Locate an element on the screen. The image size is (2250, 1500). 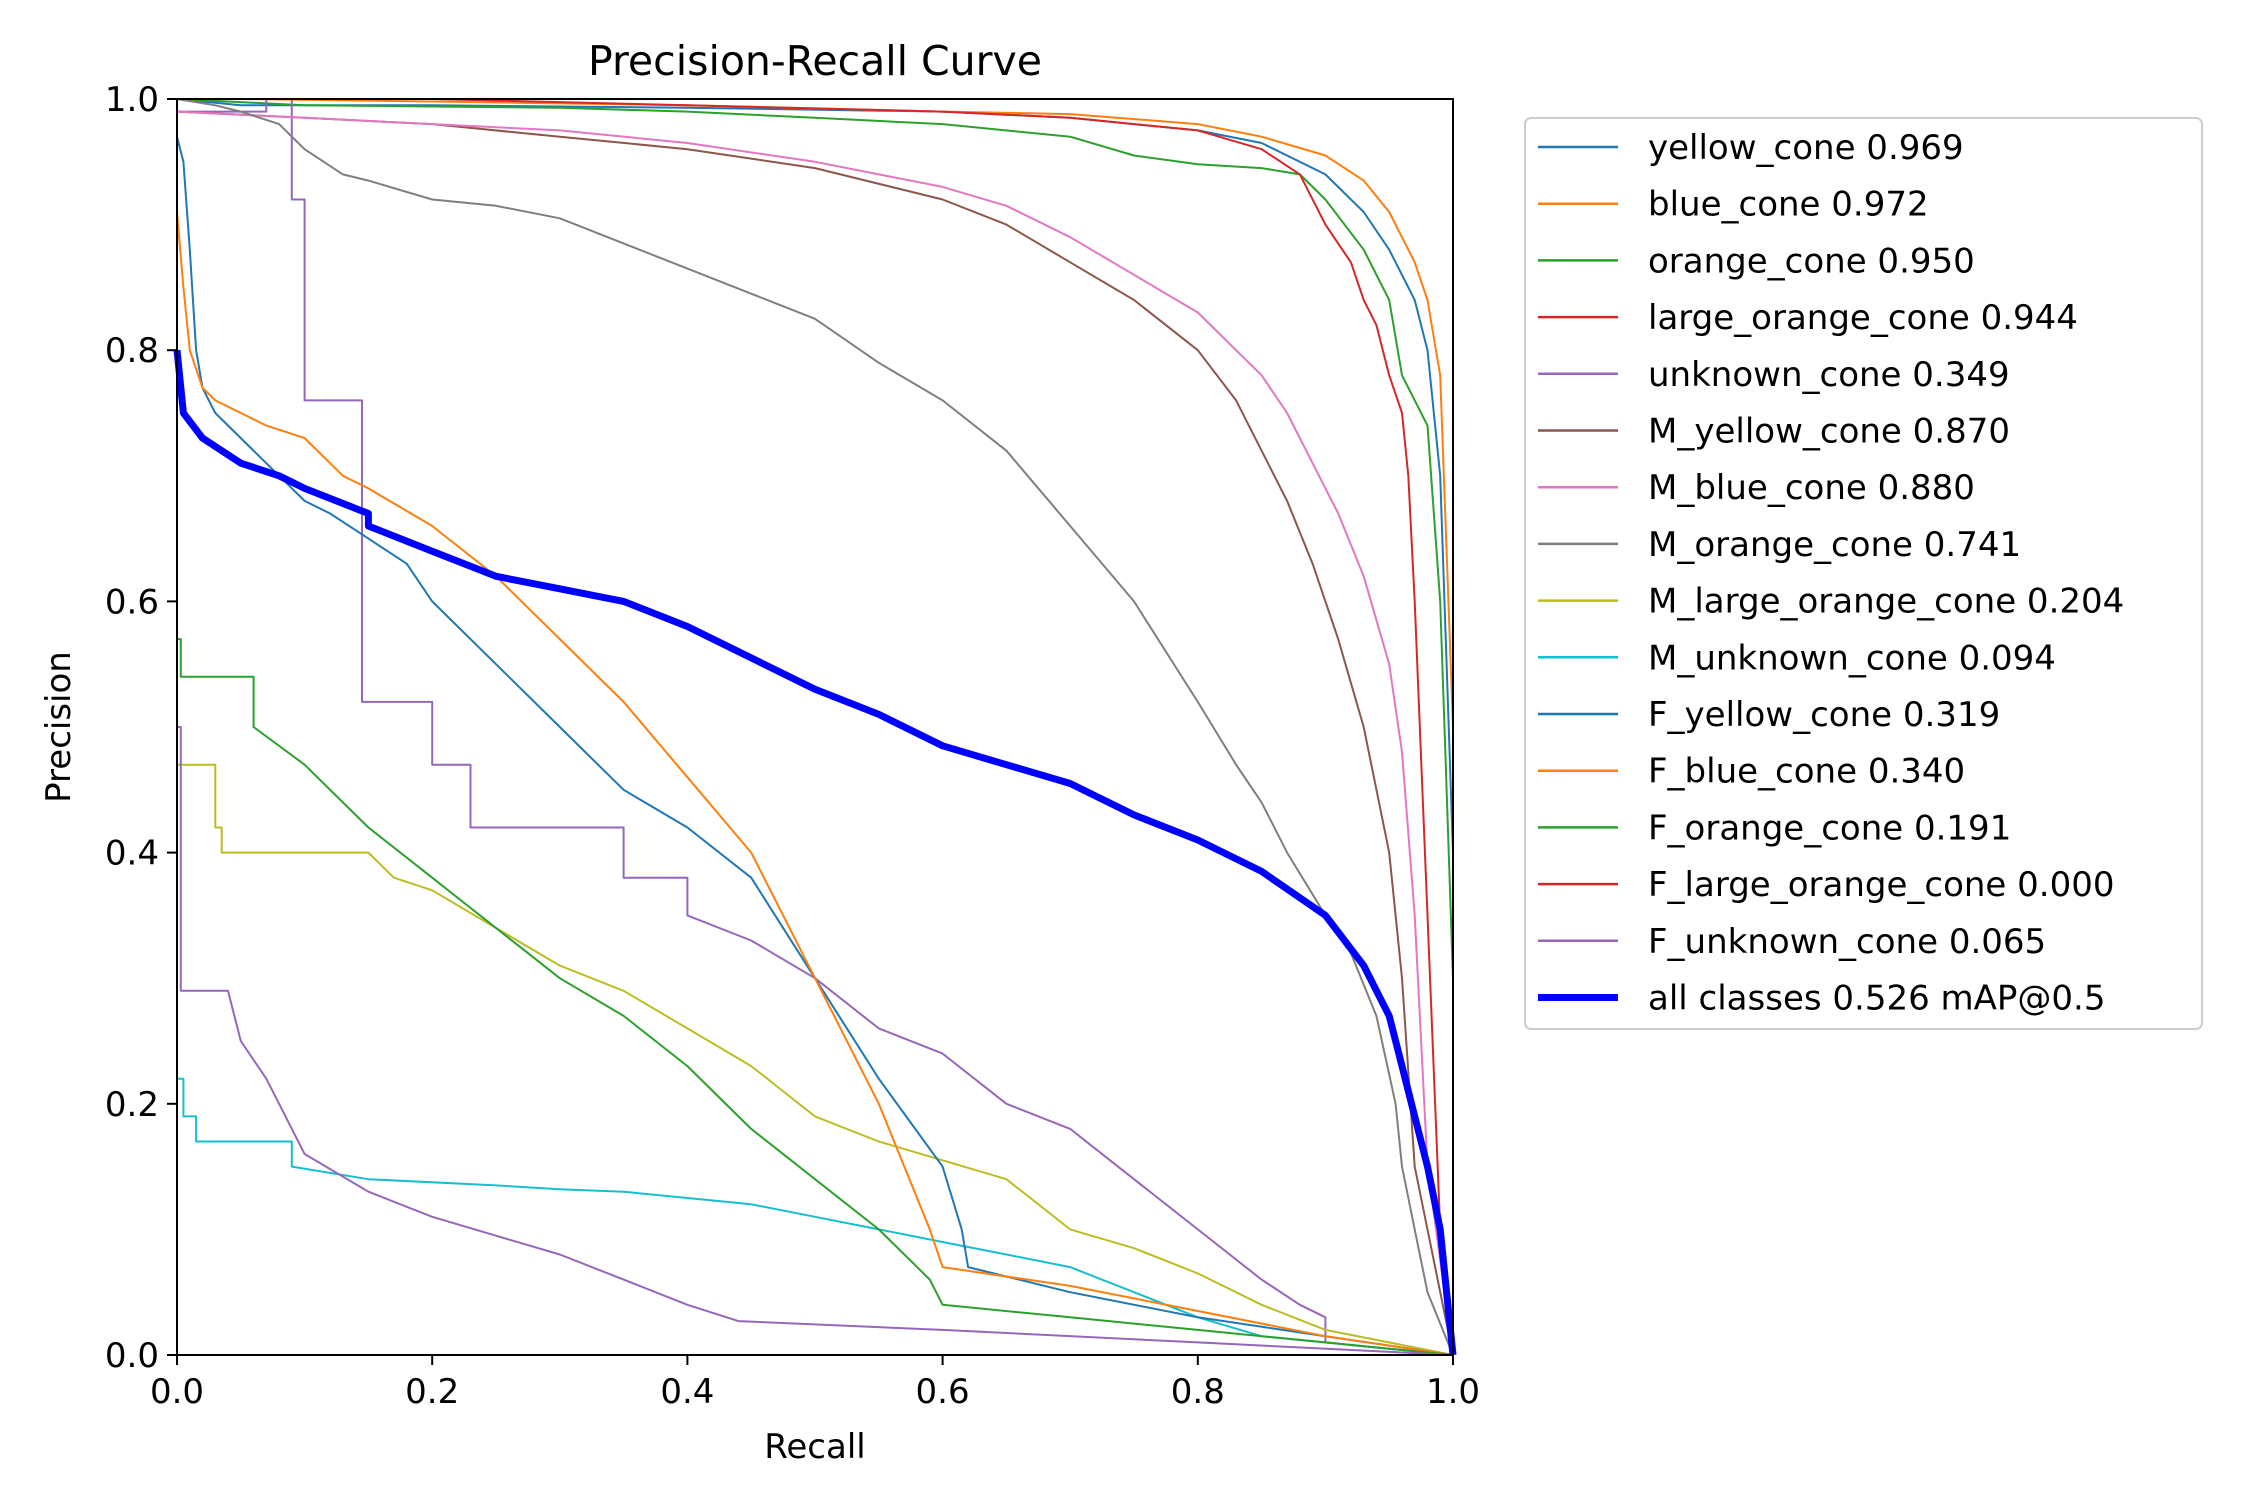
y-tick-label: 0.0 is located at coordinates (132, 1356).